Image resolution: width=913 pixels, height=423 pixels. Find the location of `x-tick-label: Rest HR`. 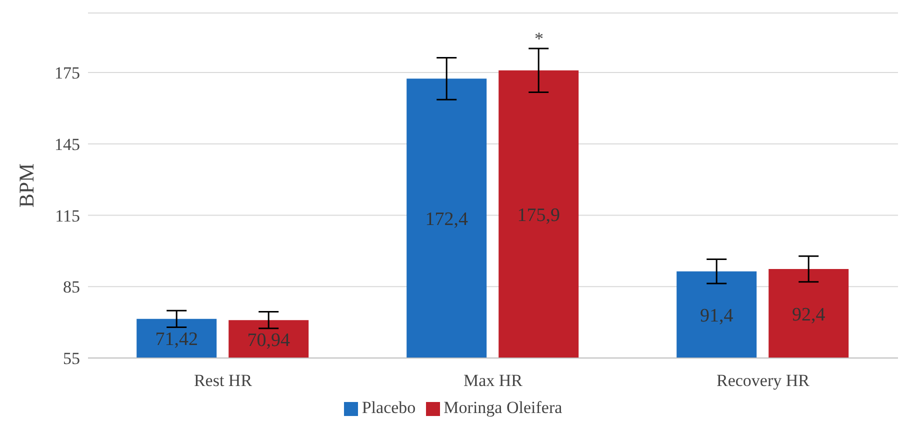

x-tick-label: Rest HR is located at coordinates (223, 380).